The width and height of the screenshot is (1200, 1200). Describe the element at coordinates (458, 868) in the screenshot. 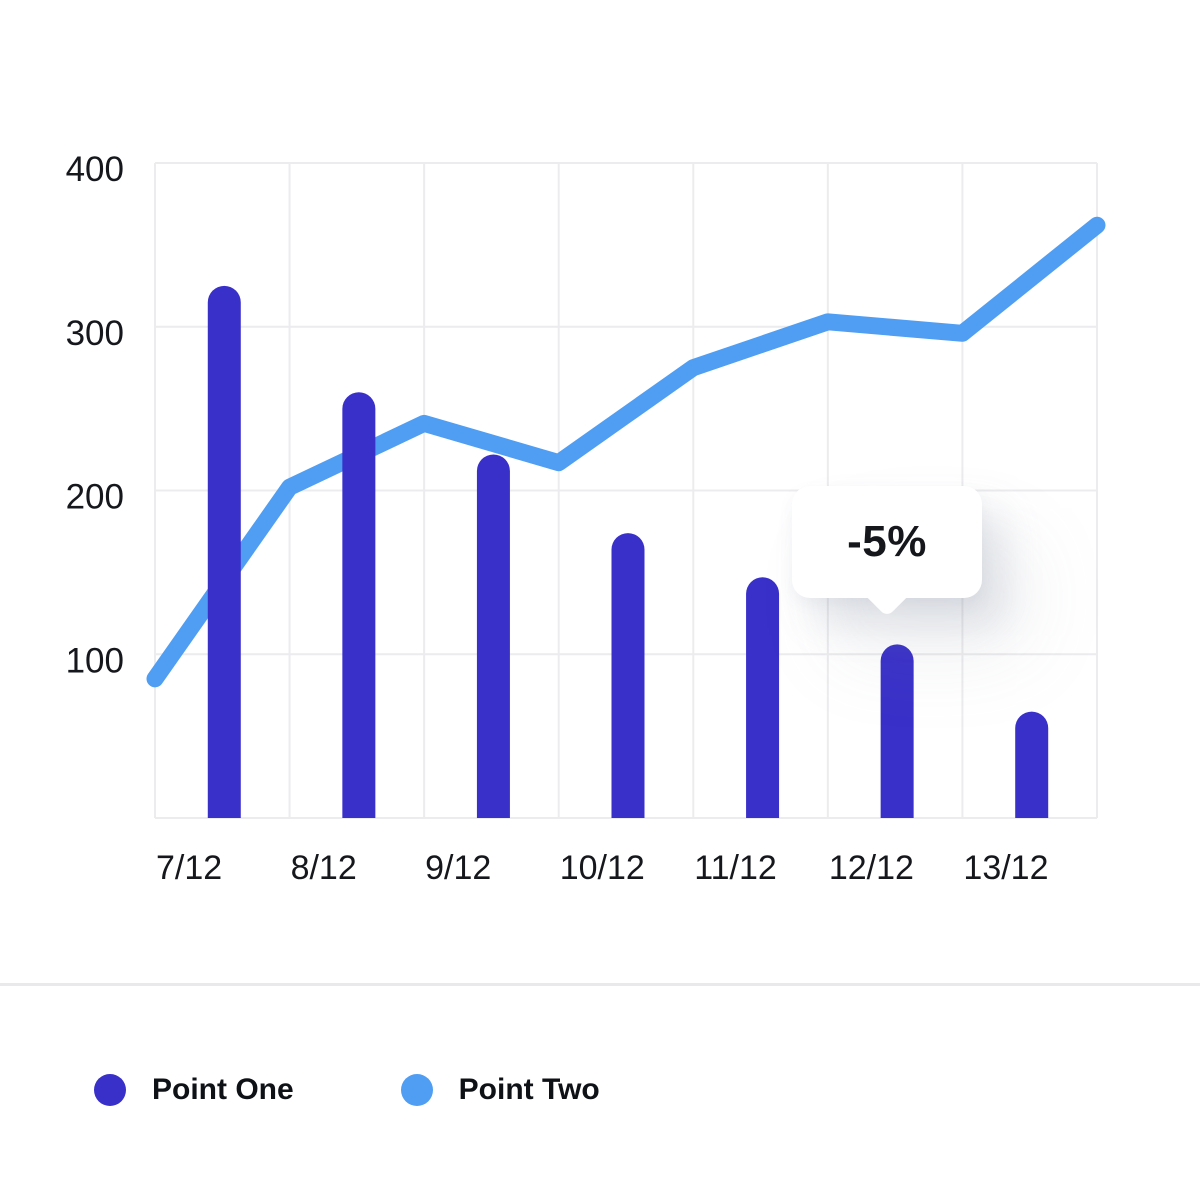

I see `x-tick-label: 9/12` at that location.